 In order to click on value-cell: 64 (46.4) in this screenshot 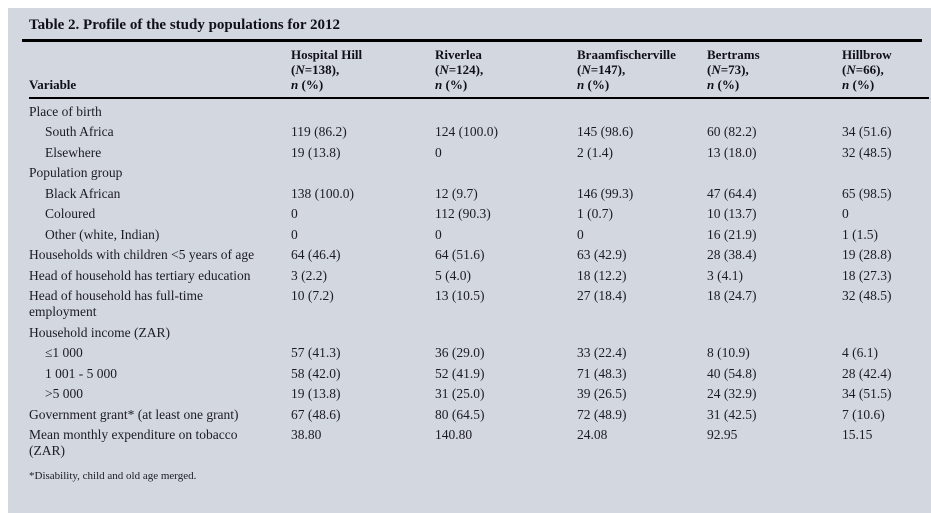, I will do `click(316, 255)`.